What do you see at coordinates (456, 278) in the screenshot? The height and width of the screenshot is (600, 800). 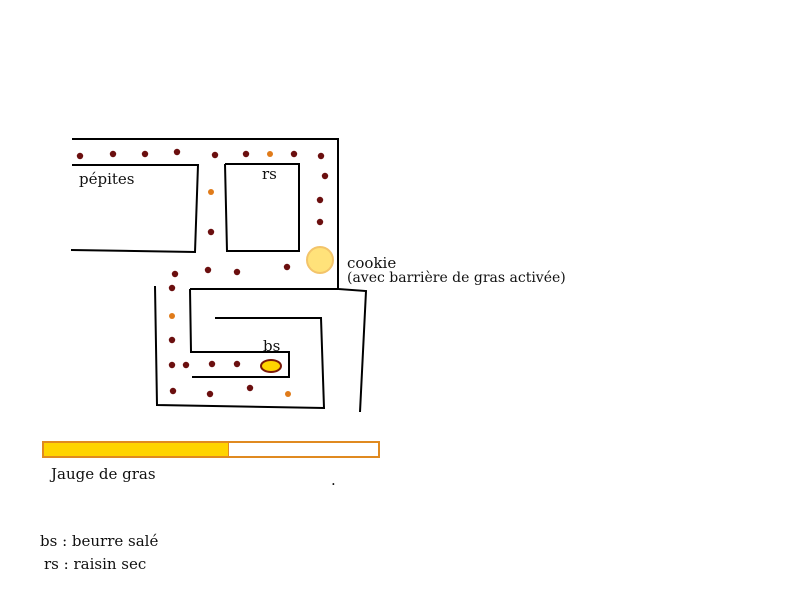 I see `label-cookie-note: (avec barrière de gras activée)` at bounding box center [456, 278].